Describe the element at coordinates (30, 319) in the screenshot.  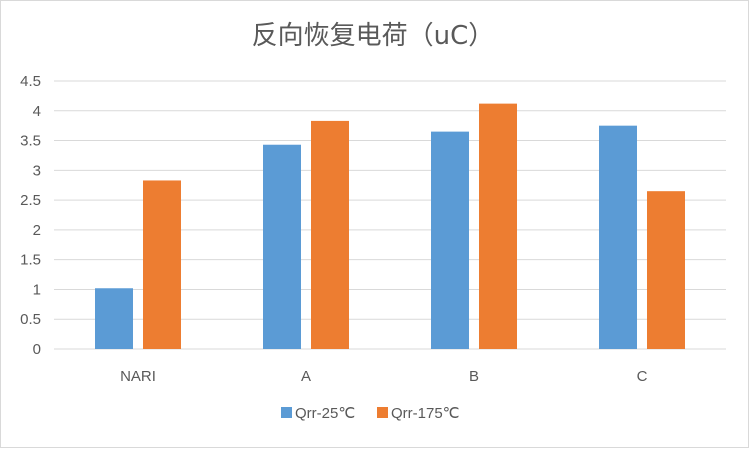
I see `y-tick-label: 0.5` at that location.